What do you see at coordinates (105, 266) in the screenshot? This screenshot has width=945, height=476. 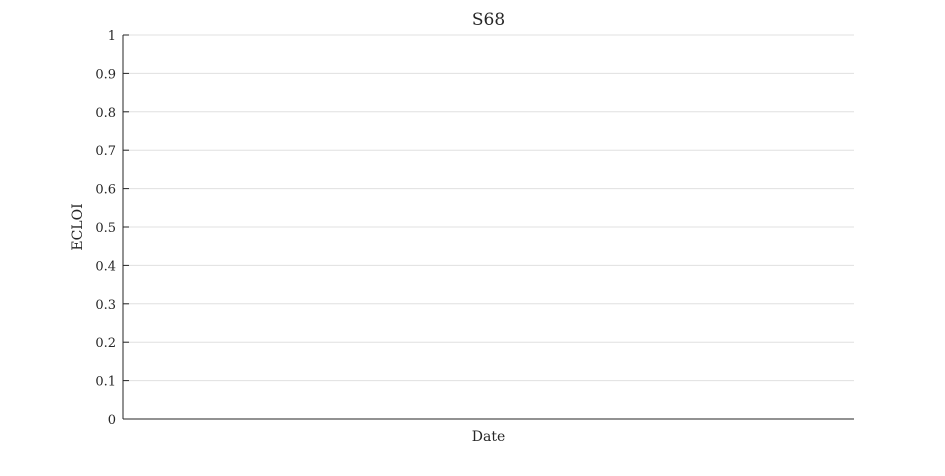 I see `y-tick-label: 0.4` at bounding box center [105, 266].